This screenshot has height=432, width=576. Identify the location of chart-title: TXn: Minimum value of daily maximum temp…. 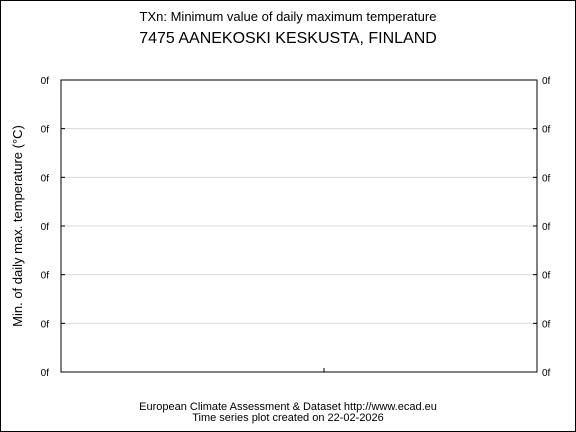
(288, 16).